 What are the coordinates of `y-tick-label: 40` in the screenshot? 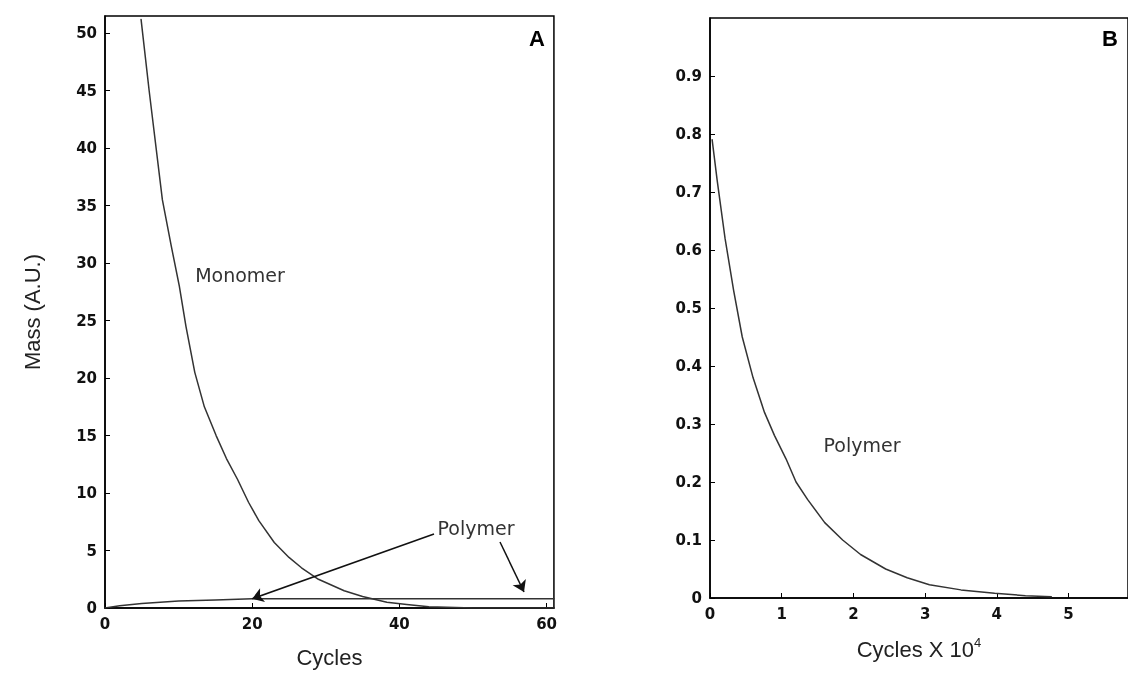 It's located at (86, 148).